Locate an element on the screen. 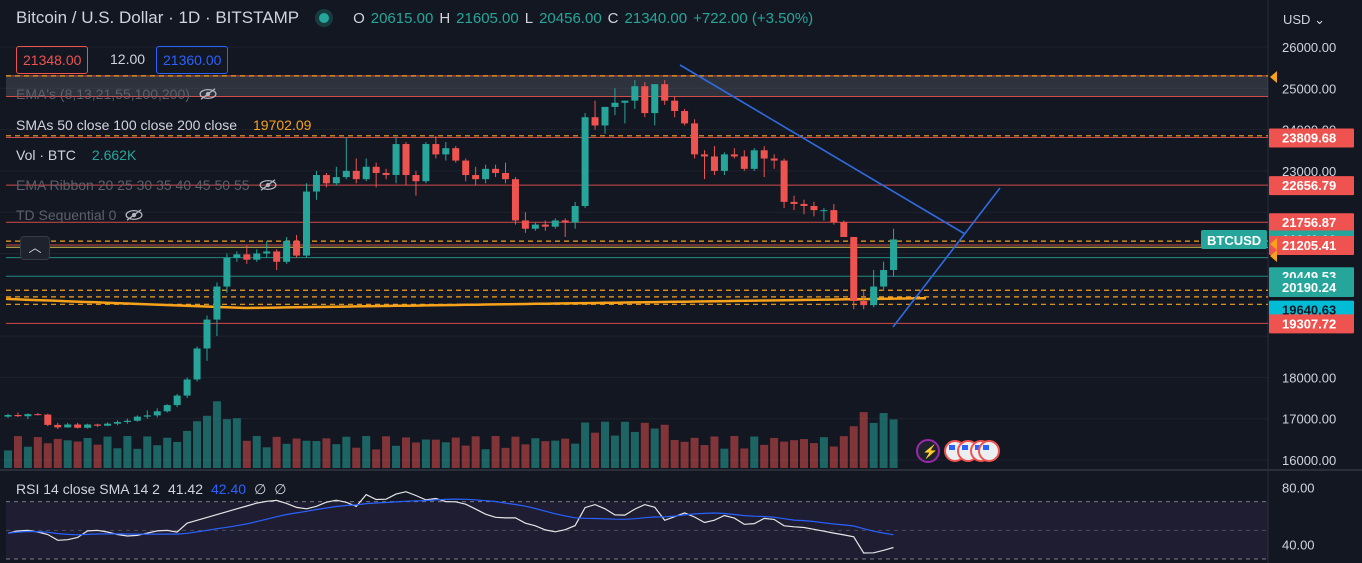 This screenshot has width=1362, height=563. chevron-down-icon: ⌄ is located at coordinates (1319, 19).